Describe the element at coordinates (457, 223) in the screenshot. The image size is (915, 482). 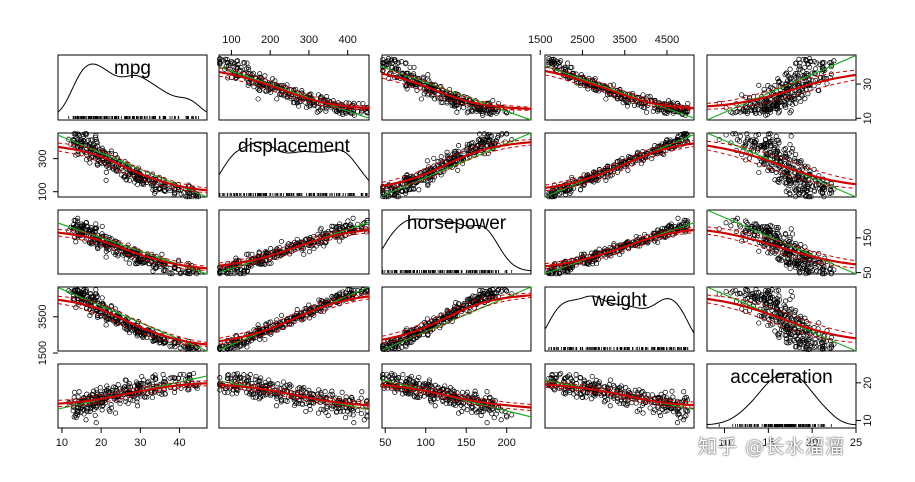
I see `variable-label-horsepower: horsepower` at that location.